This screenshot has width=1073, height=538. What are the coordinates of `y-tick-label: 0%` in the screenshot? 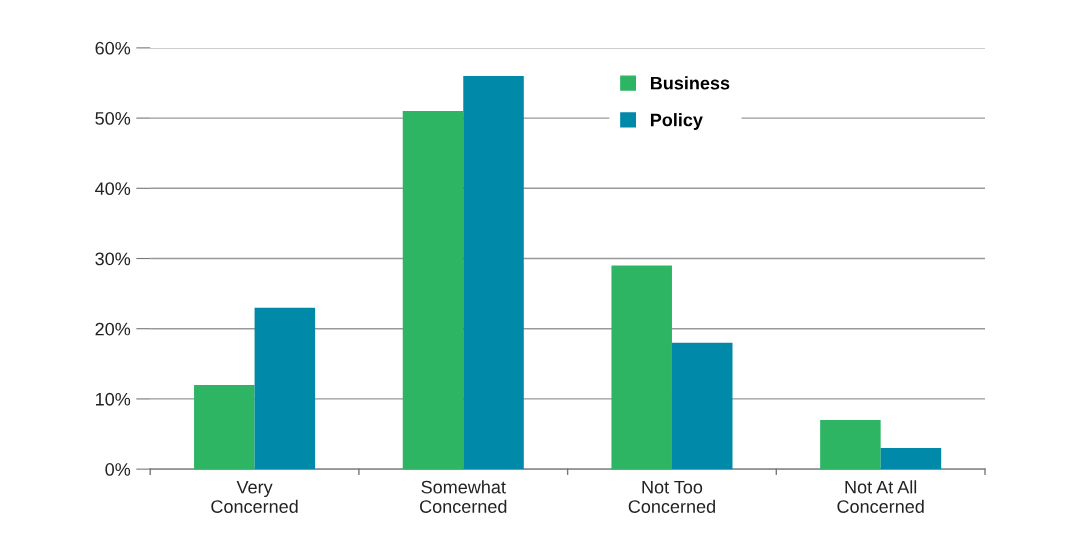 It's located at (118, 469).